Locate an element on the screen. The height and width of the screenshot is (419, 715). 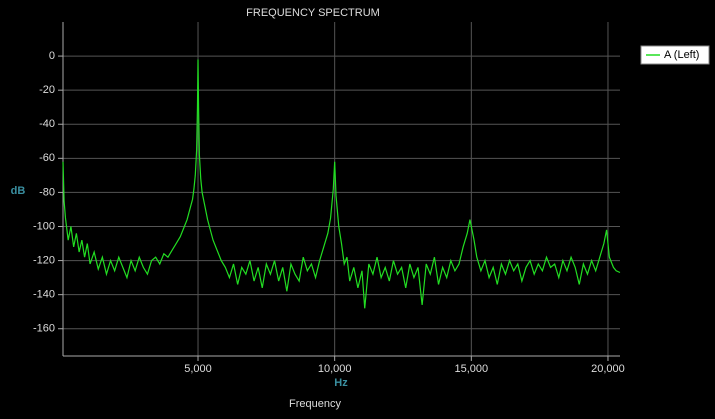
x-axis-unit: Hz is located at coordinates (341, 383).